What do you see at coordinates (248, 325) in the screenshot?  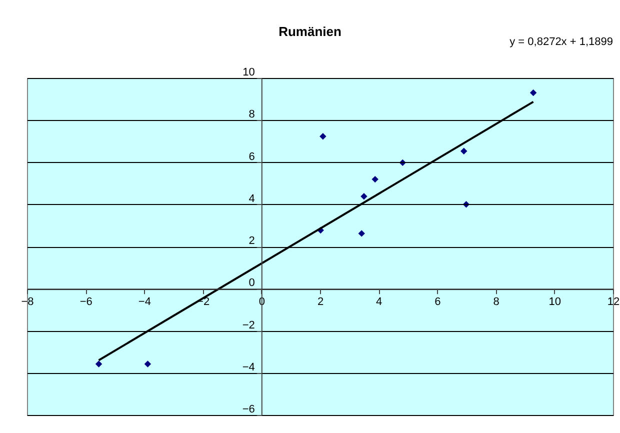 I see `y-tick-label: −2` at bounding box center [248, 325].